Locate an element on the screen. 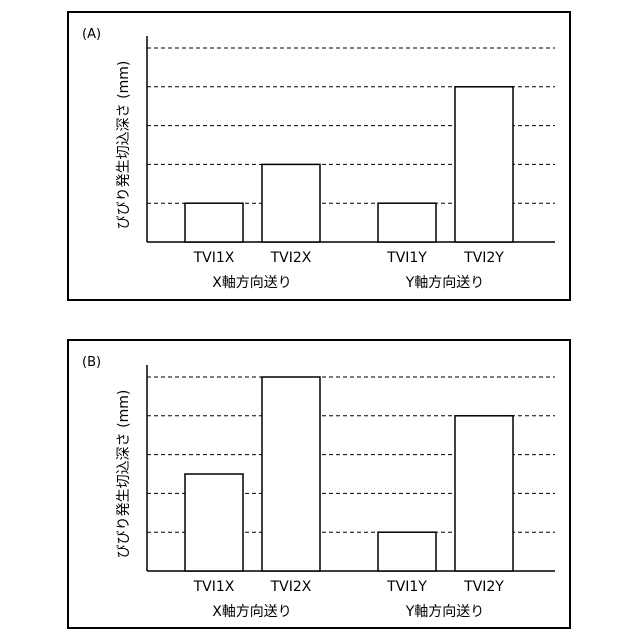 This screenshot has height=640, width=640. panel-label: (B) is located at coordinates (91, 362).